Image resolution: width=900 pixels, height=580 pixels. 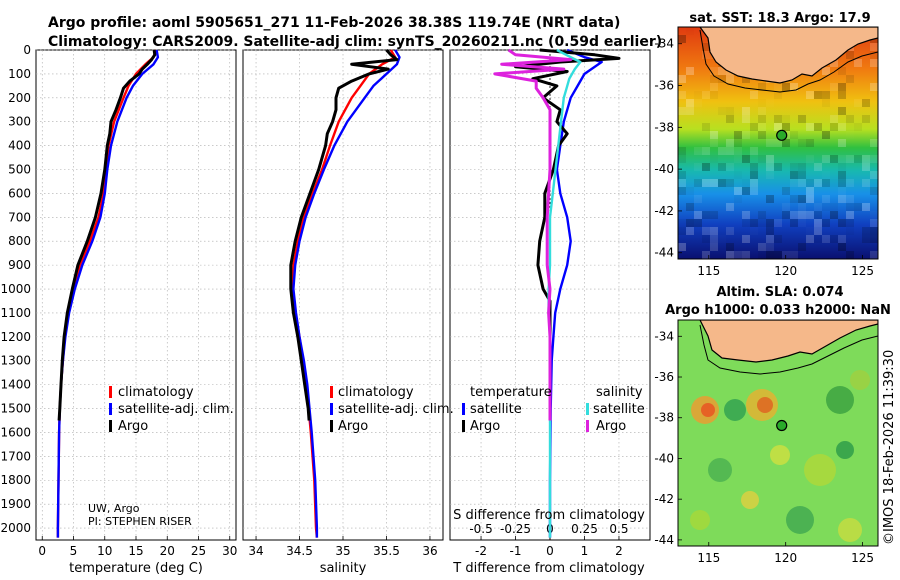 What do you see at coordinates (19, 170) in the screenshot?
I see `depth-tick-label: 500` at bounding box center [19, 170].